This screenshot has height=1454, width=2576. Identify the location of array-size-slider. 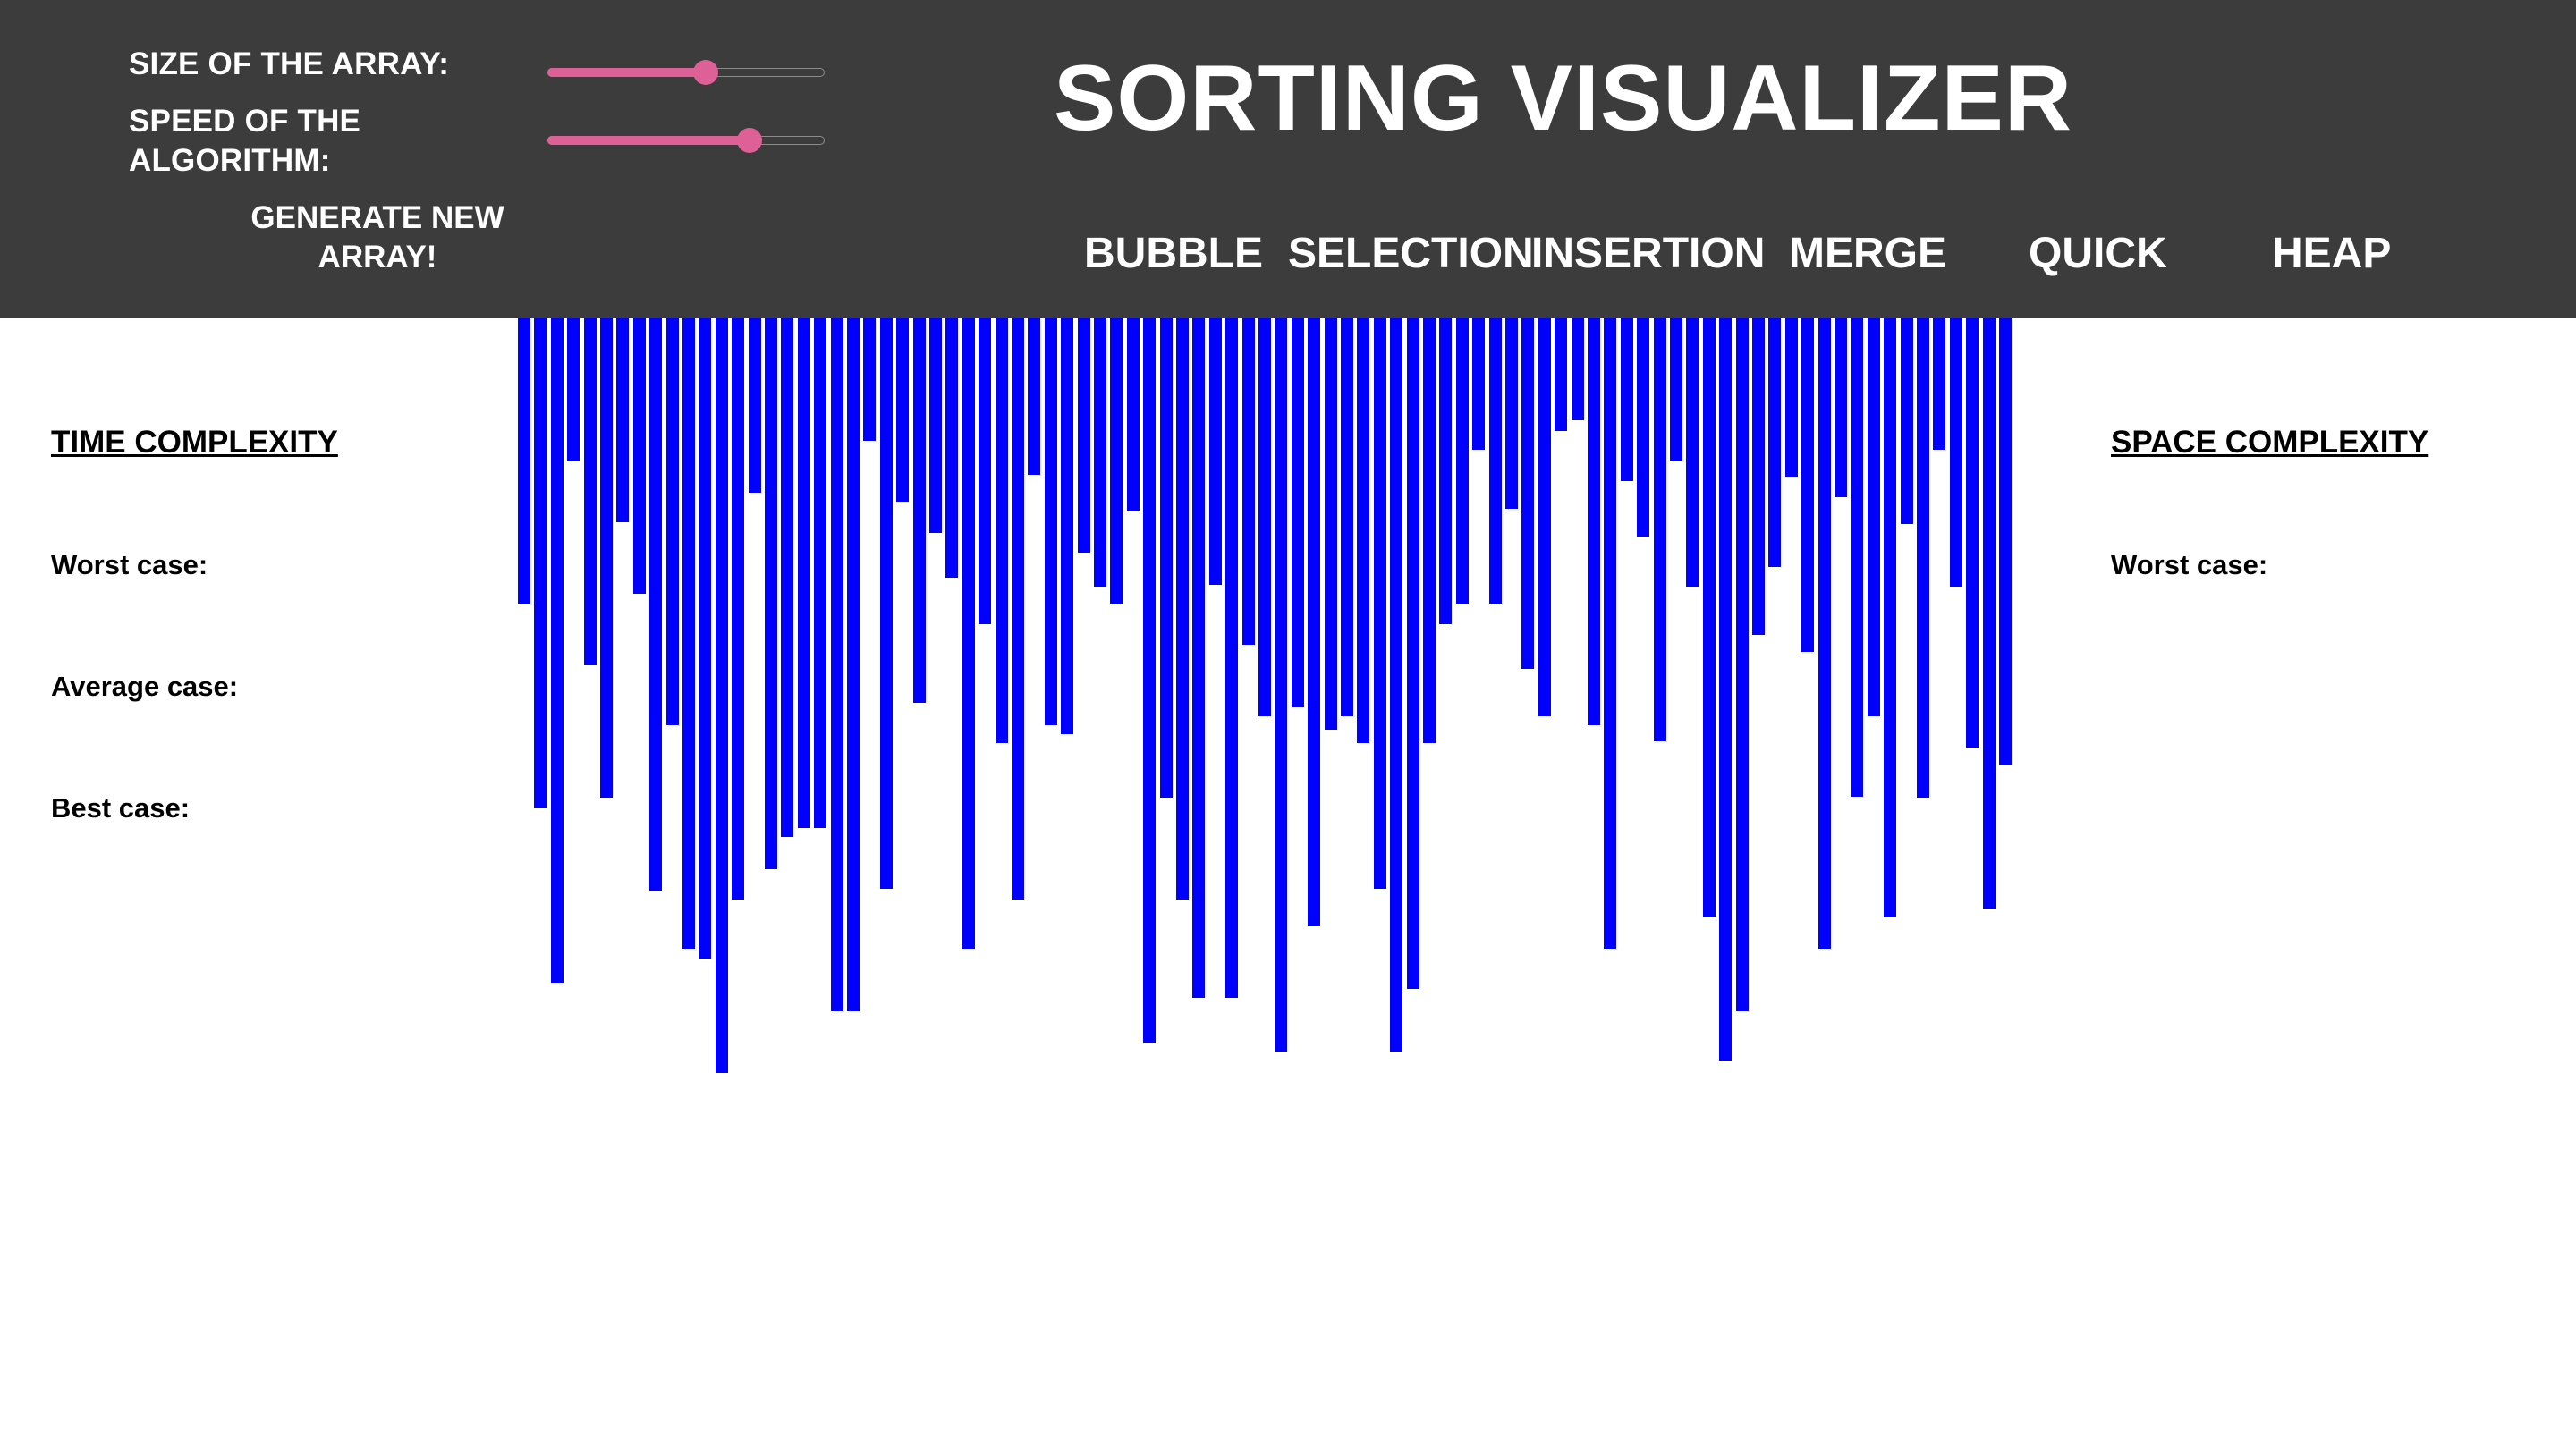
(686, 72).